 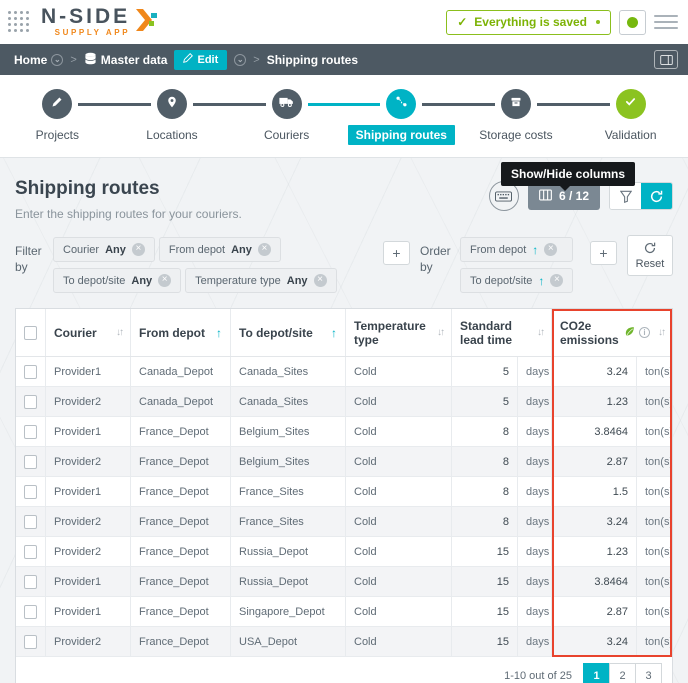 I want to click on breadcrumb-home: Home ⌄, so click(x=39, y=60).